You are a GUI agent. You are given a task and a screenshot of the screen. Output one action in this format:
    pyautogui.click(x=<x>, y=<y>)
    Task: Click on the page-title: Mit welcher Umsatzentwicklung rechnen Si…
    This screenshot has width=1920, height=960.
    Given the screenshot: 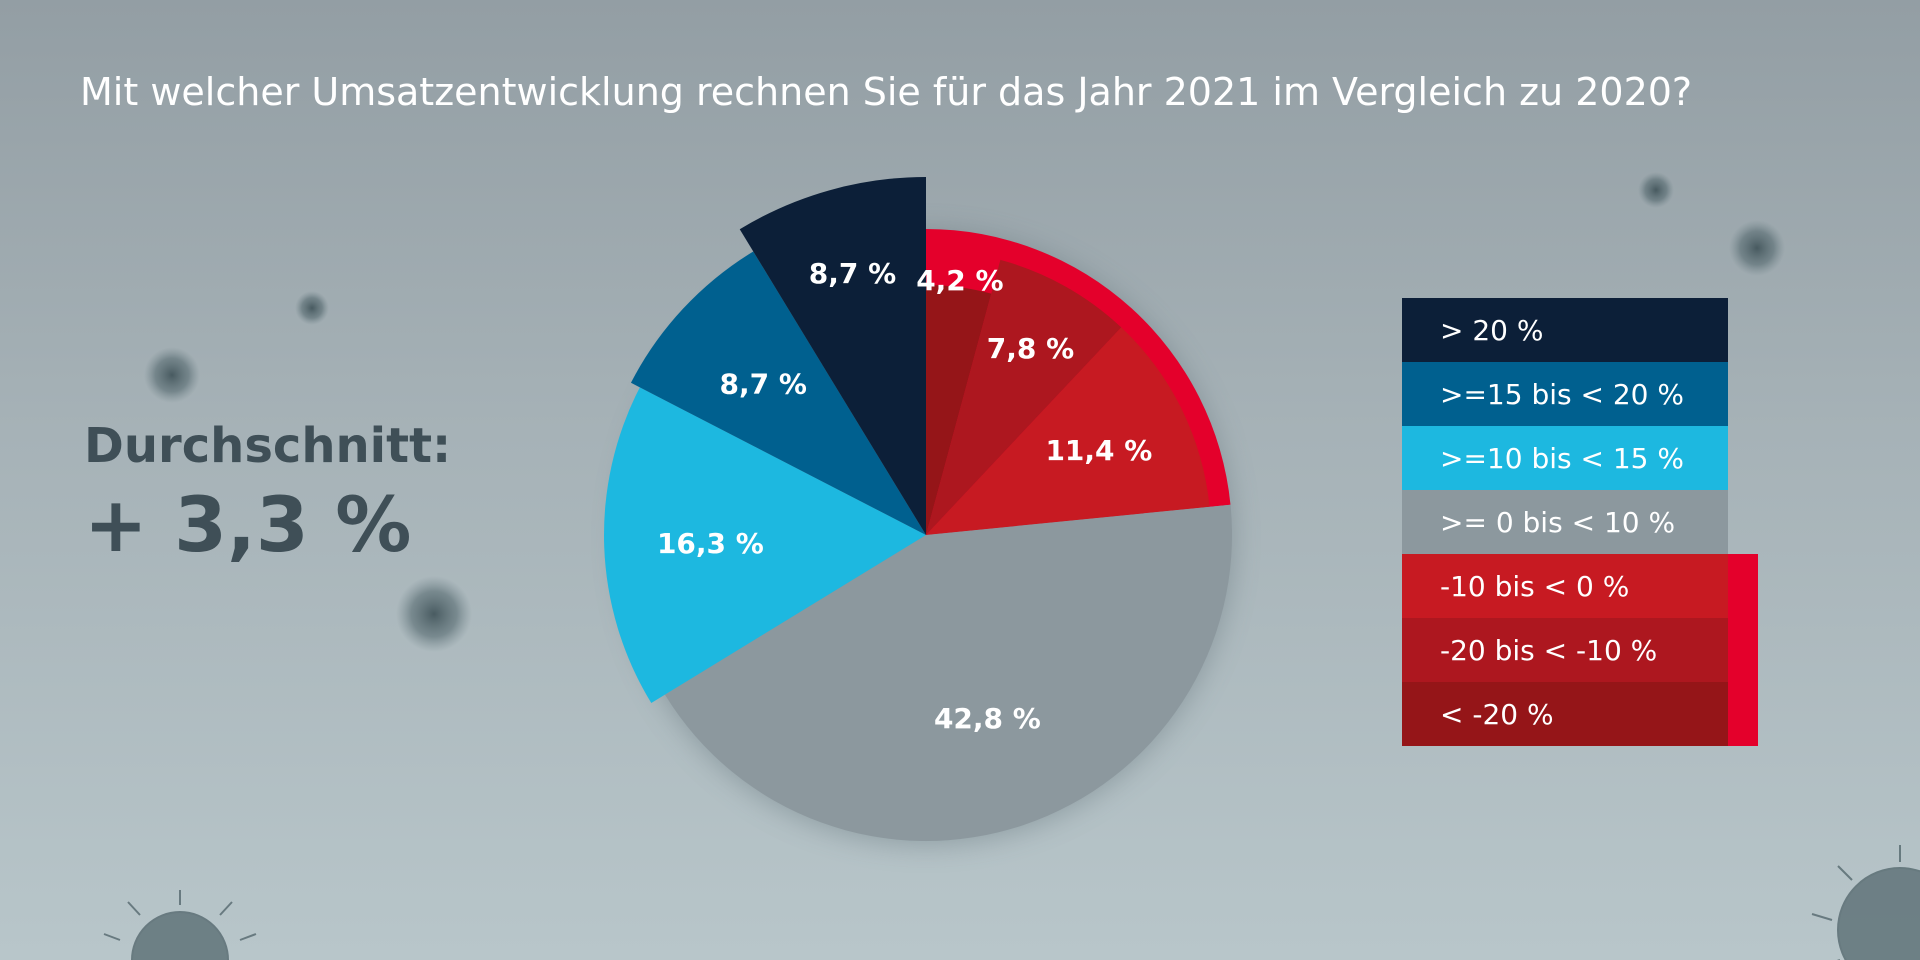 What is the action you would take?
    pyautogui.click(x=886, y=92)
    